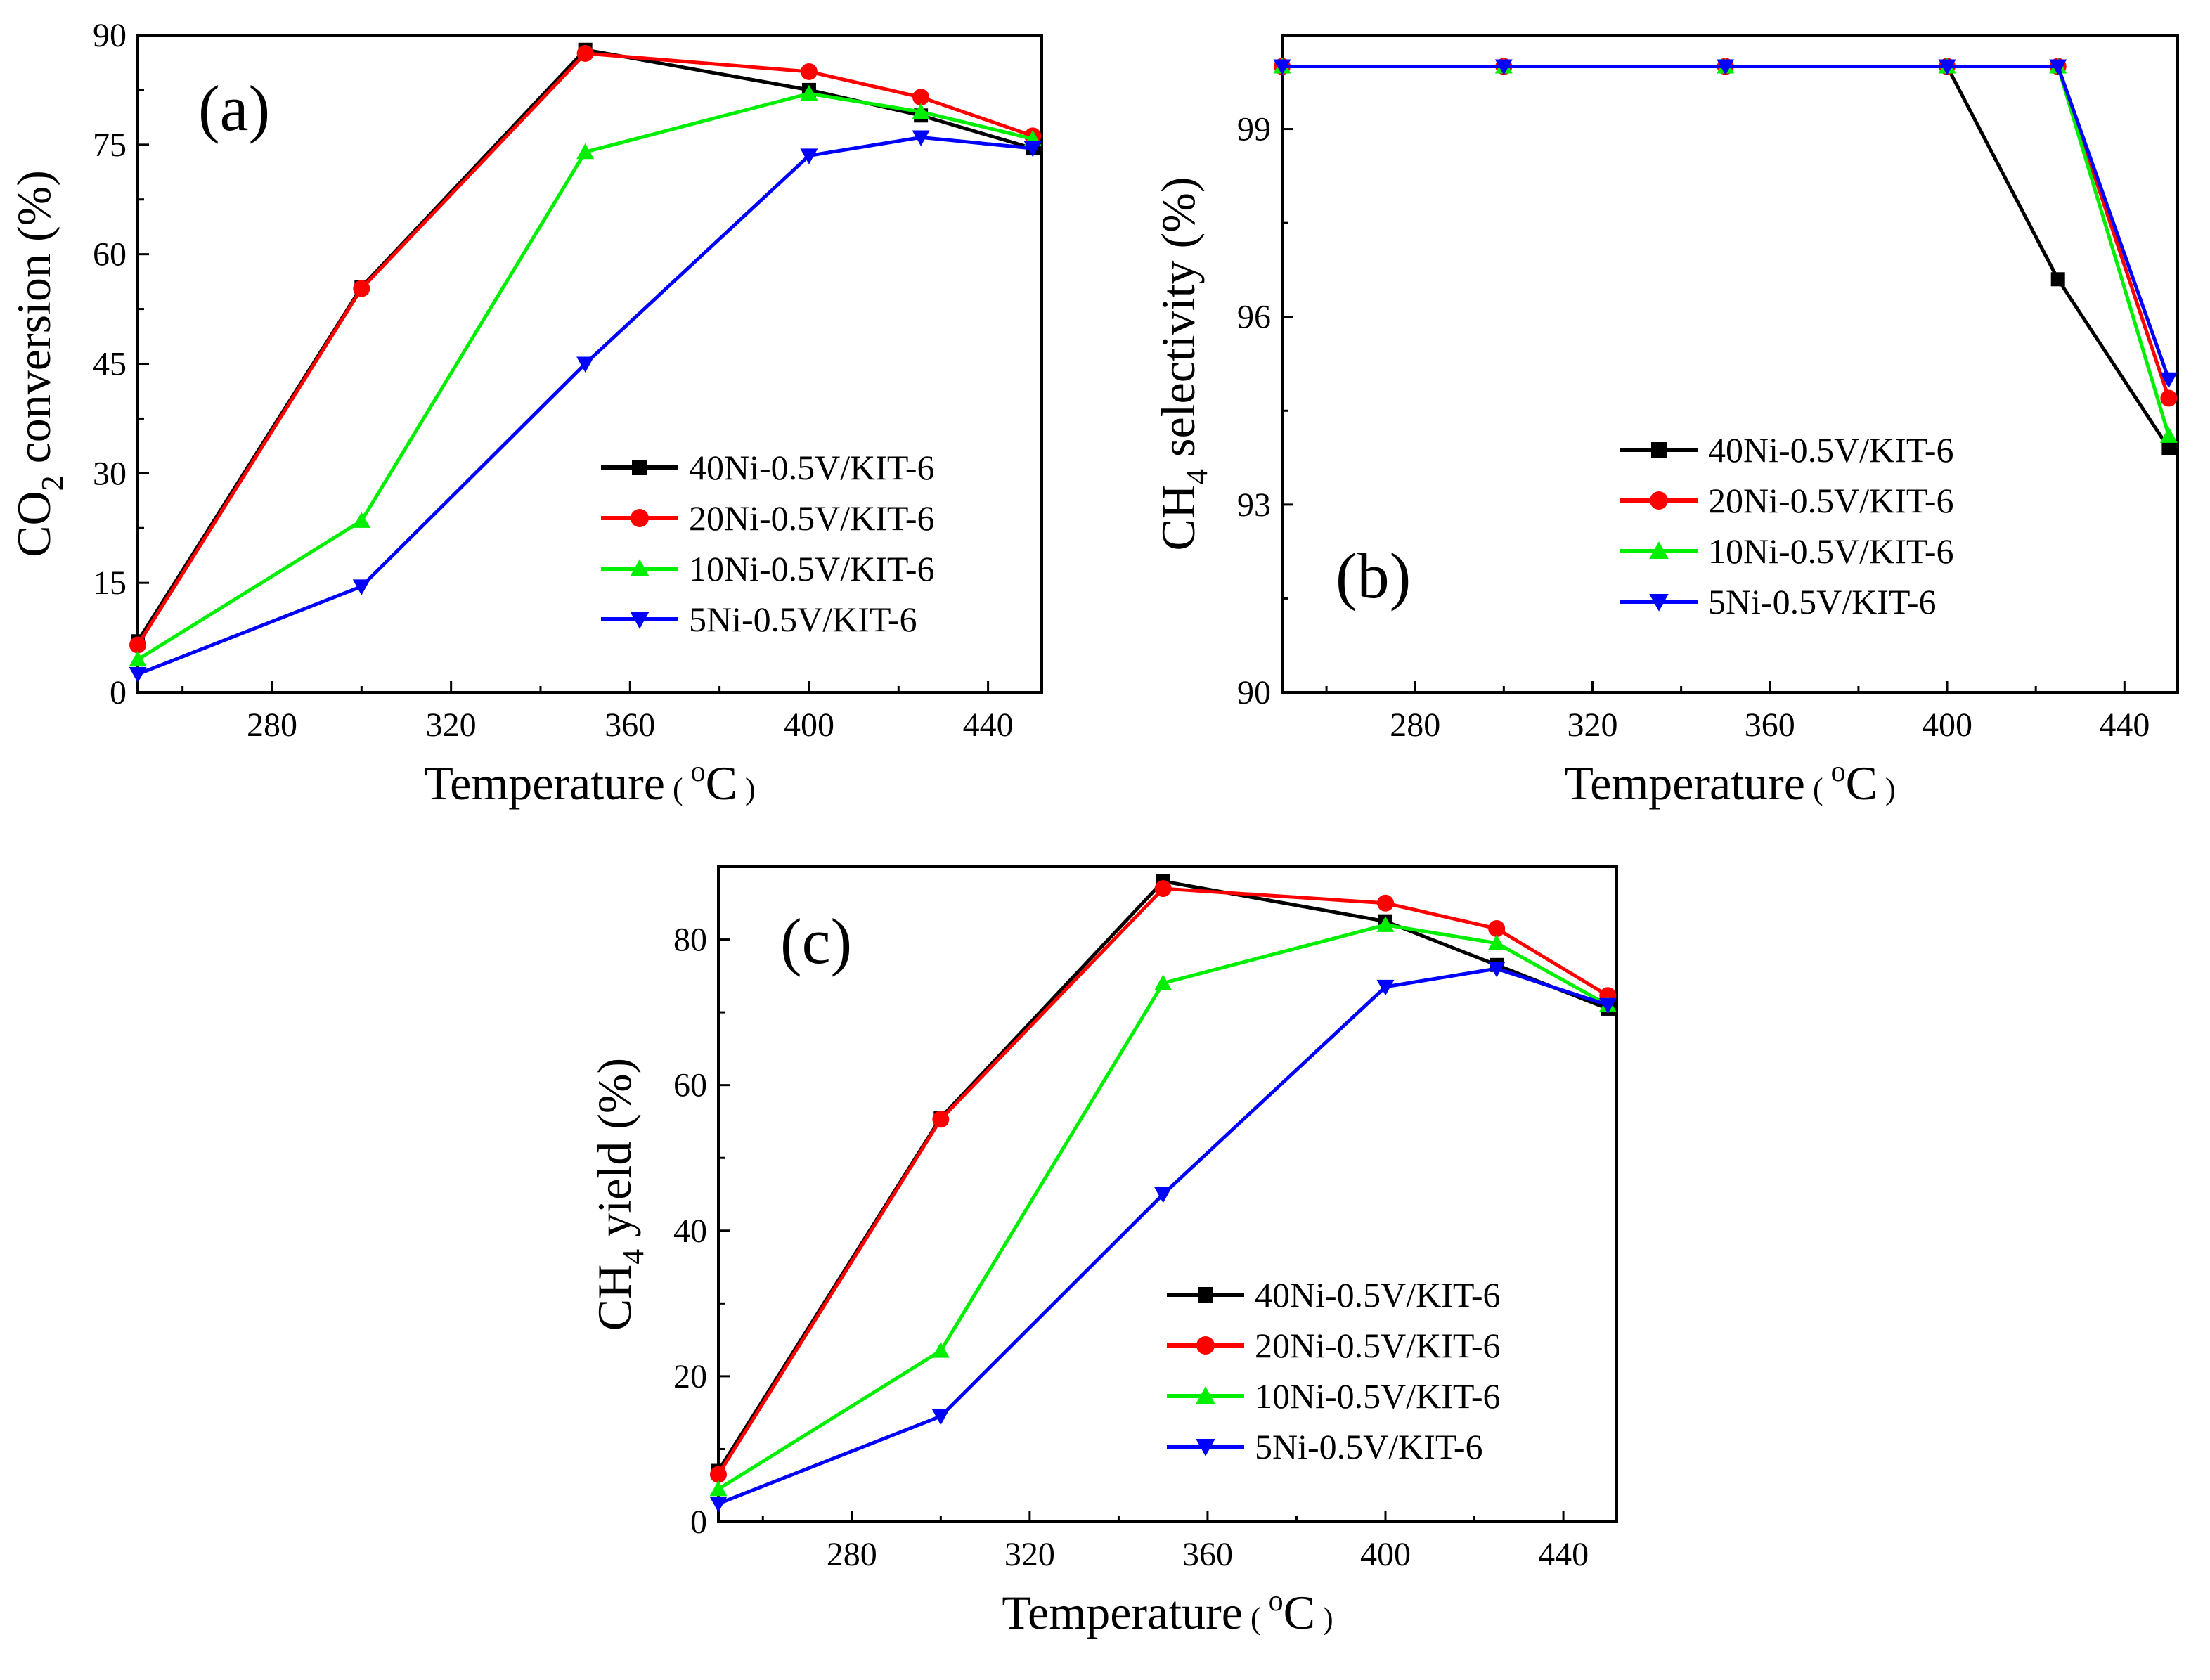 Image resolution: width=2210 pixels, height=1680 pixels. Describe the element at coordinates (1254, 317) in the screenshot. I see `y-tick-label: 96` at that location.